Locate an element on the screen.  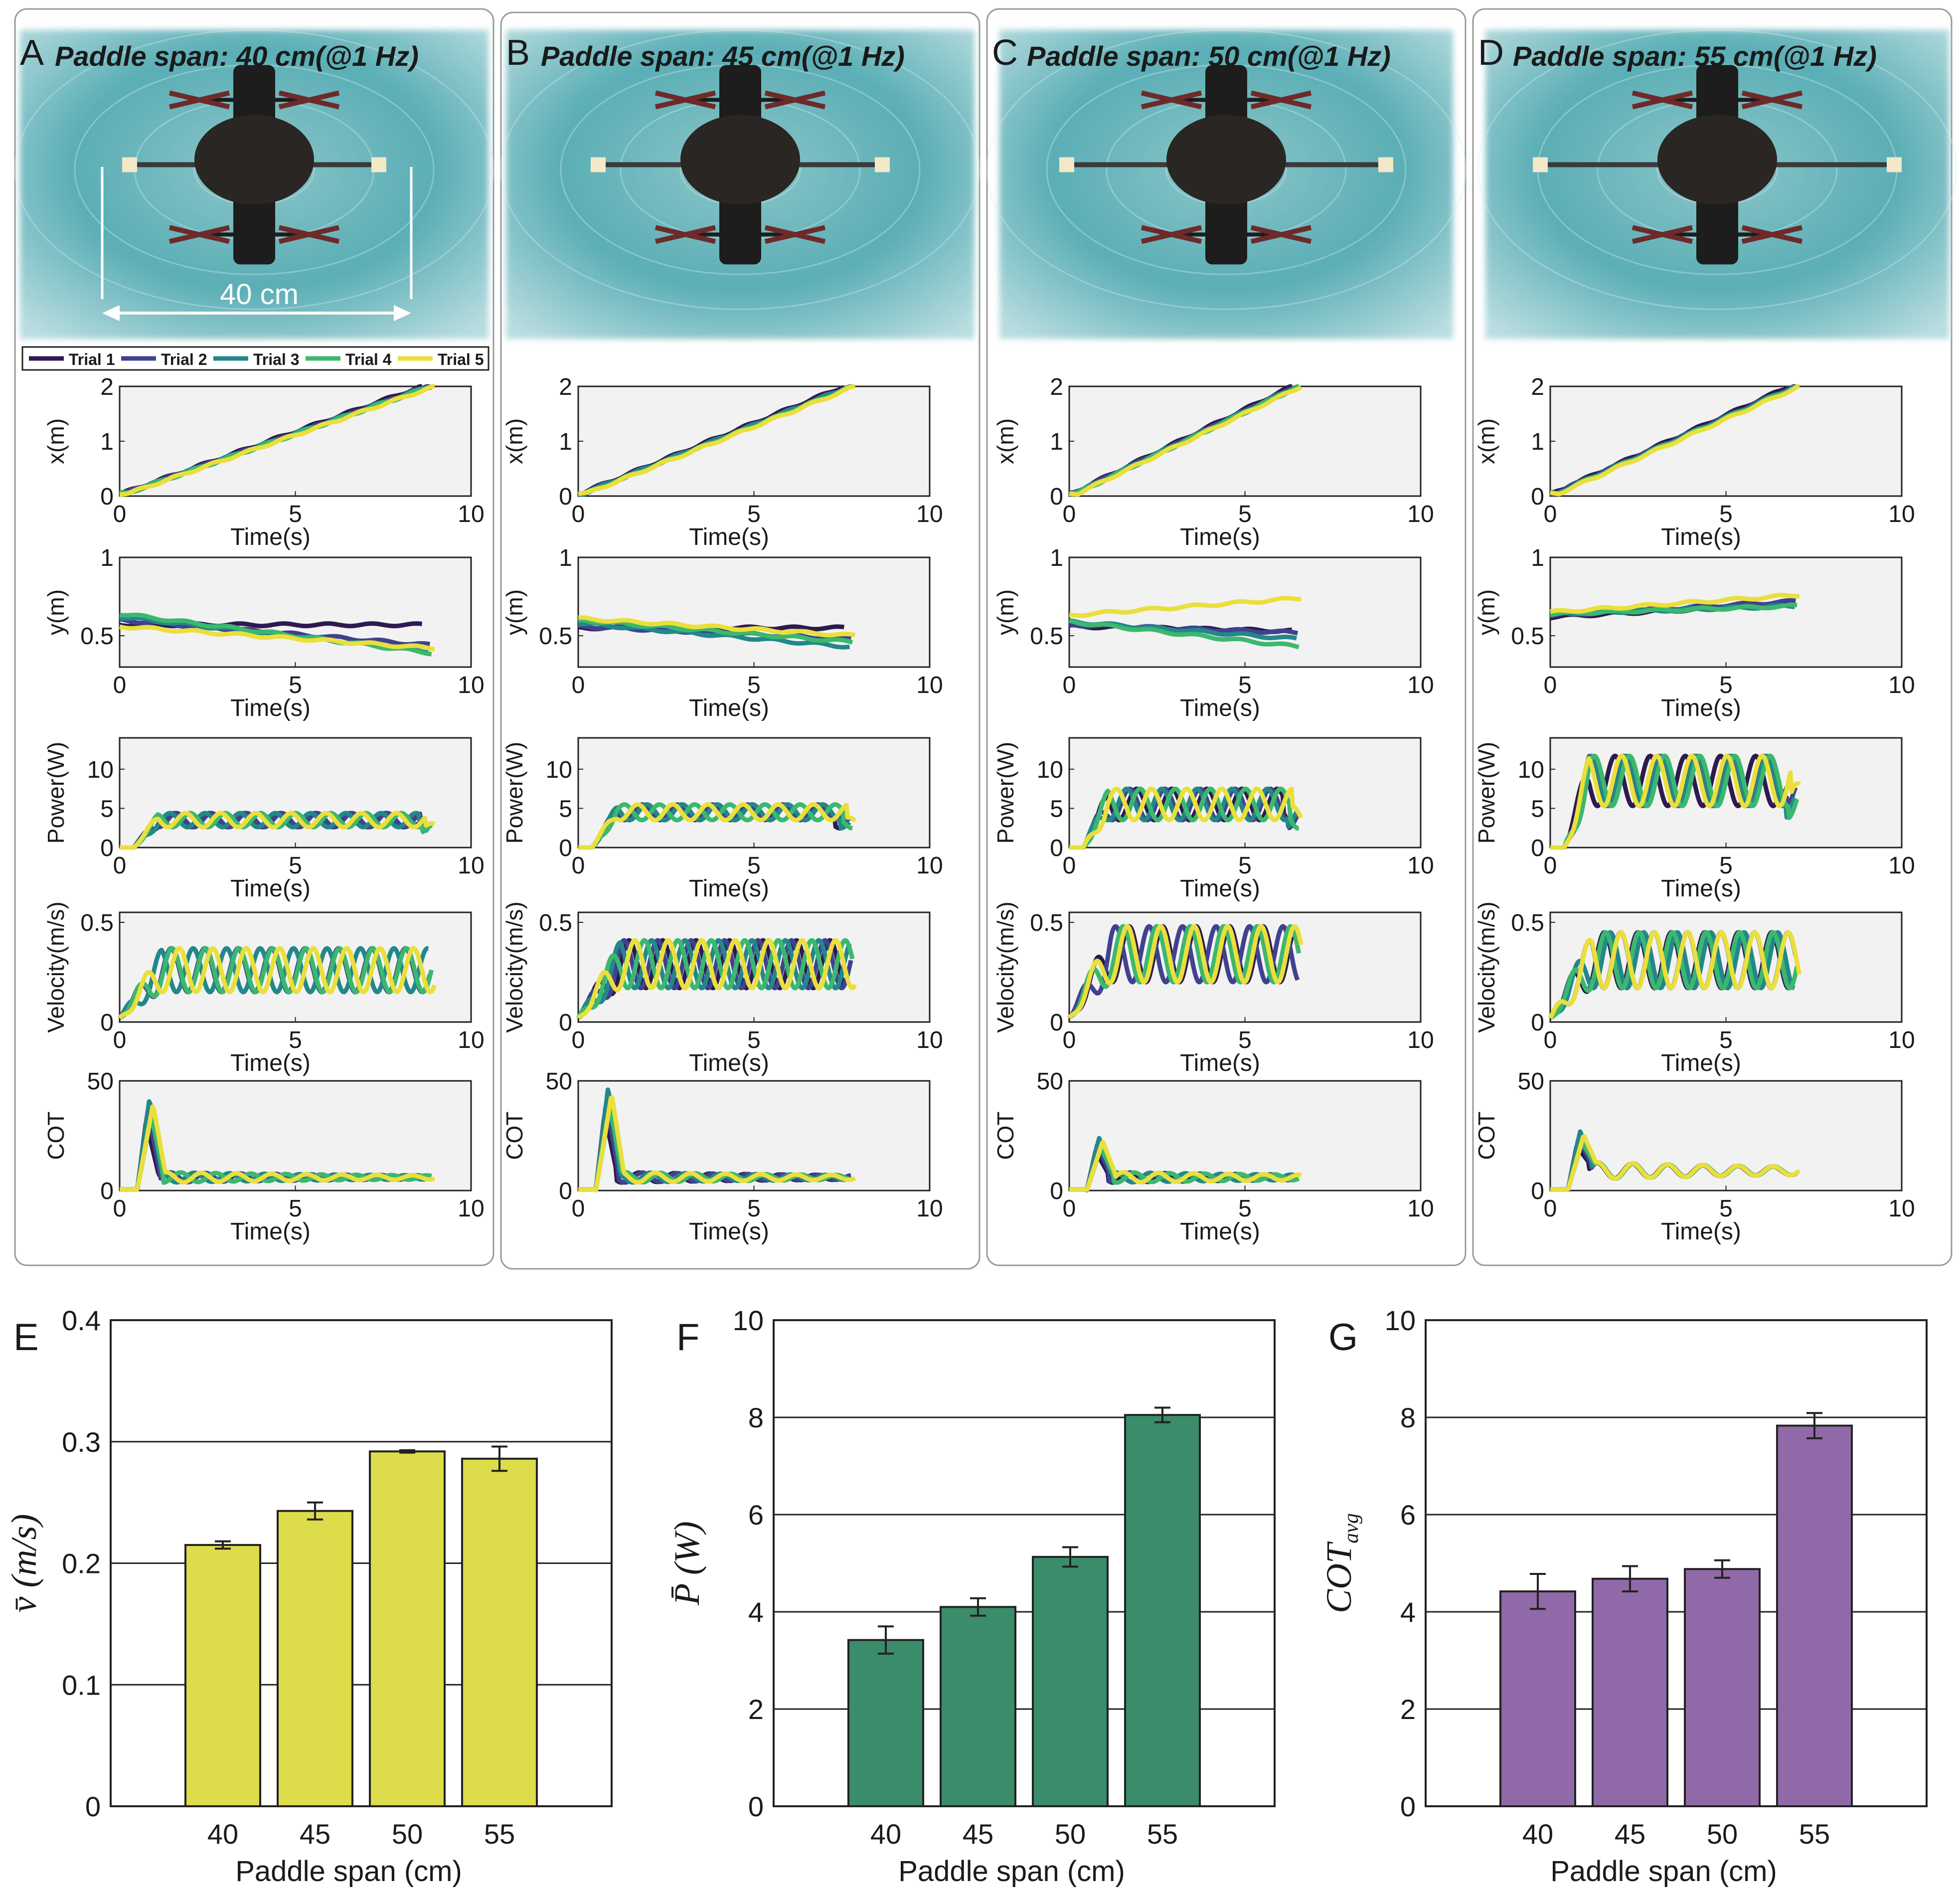
y-tick-label: 5 is located at coordinates (1537, 809).